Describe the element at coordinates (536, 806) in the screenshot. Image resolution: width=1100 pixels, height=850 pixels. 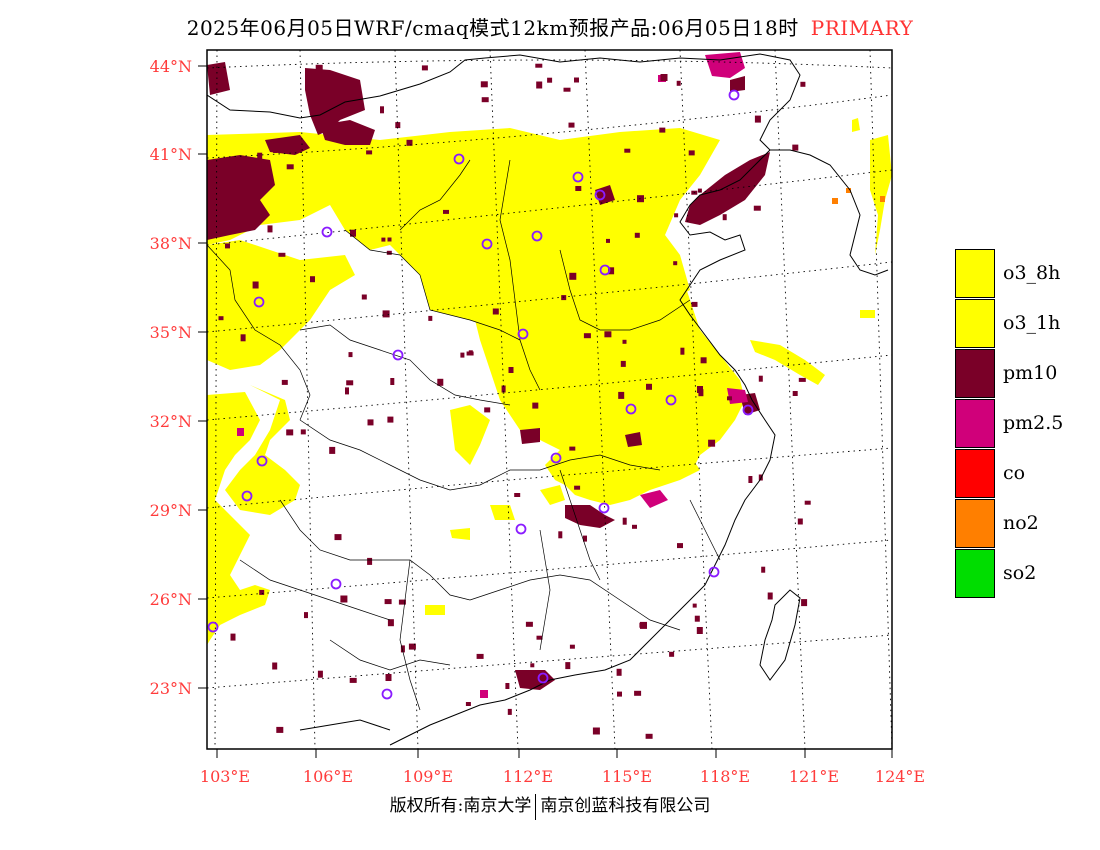
I see `footer-divider` at that location.